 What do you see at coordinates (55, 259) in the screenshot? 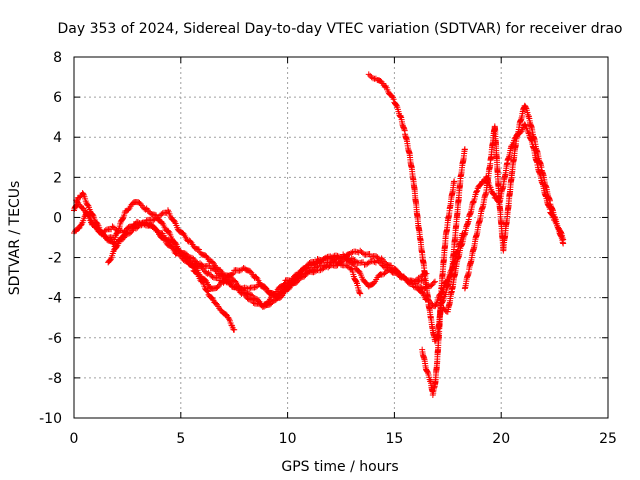
I see `y-tick-label: -2` at bounding box center [55, 259].